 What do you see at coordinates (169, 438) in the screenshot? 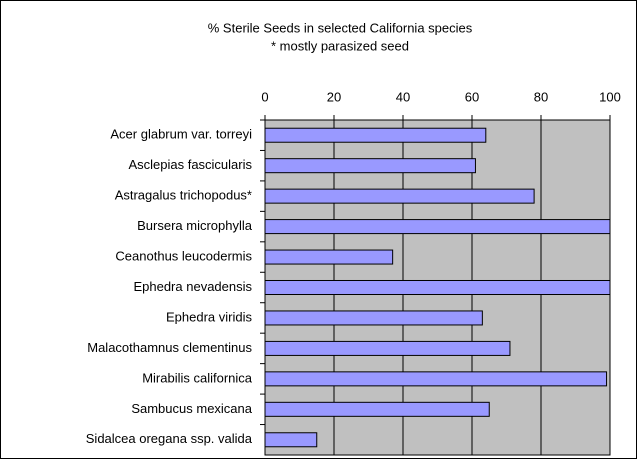
I see `y-tick-label: Sidalcea oregana ssp. valida` at bounding box center [169, 438].